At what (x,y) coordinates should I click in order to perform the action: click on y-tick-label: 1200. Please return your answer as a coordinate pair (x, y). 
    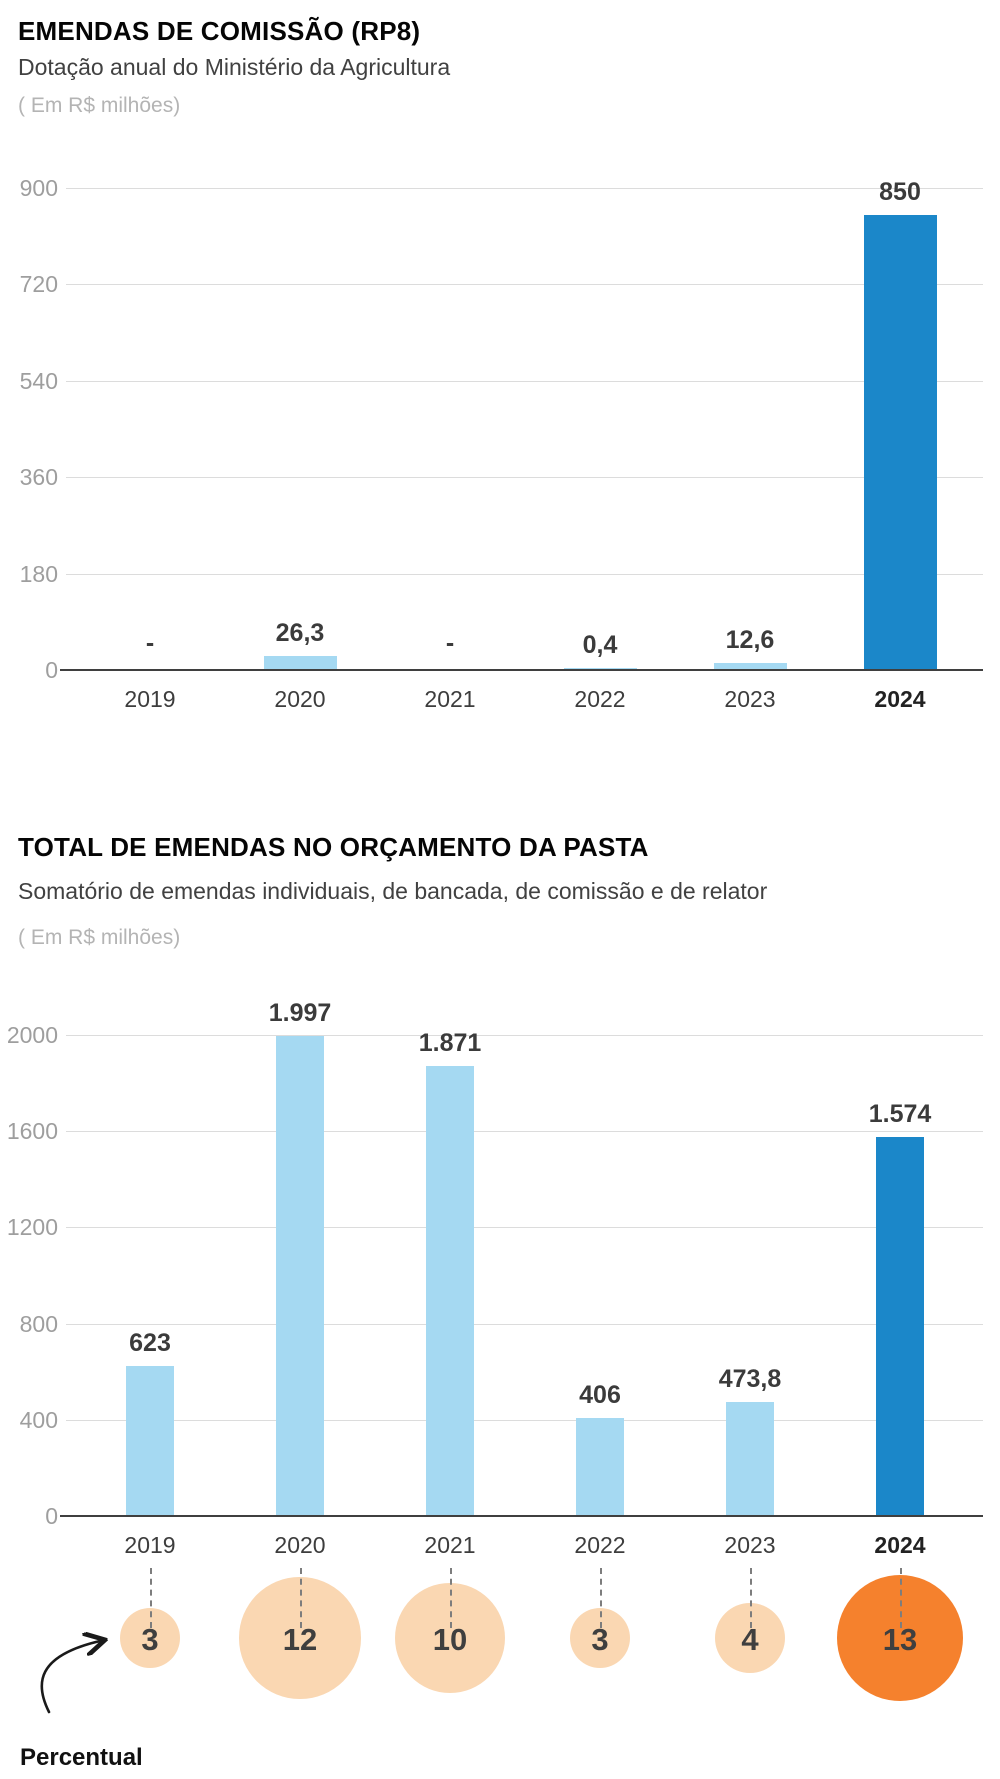
    Looking at the image, I should click on (32, 1227).